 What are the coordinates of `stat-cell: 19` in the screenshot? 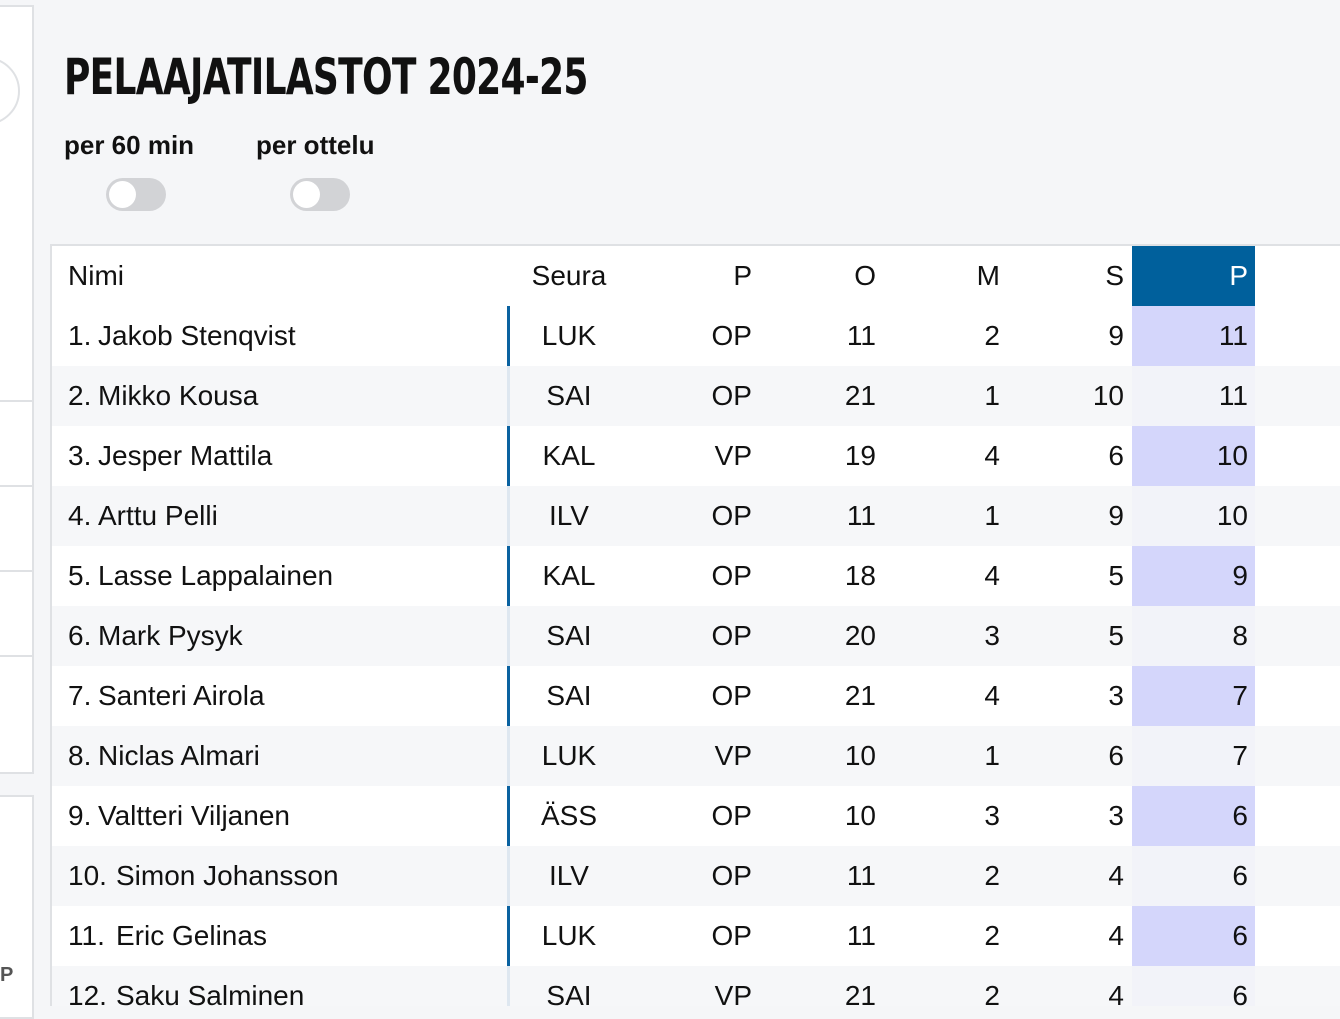 It's located at (860, 455).